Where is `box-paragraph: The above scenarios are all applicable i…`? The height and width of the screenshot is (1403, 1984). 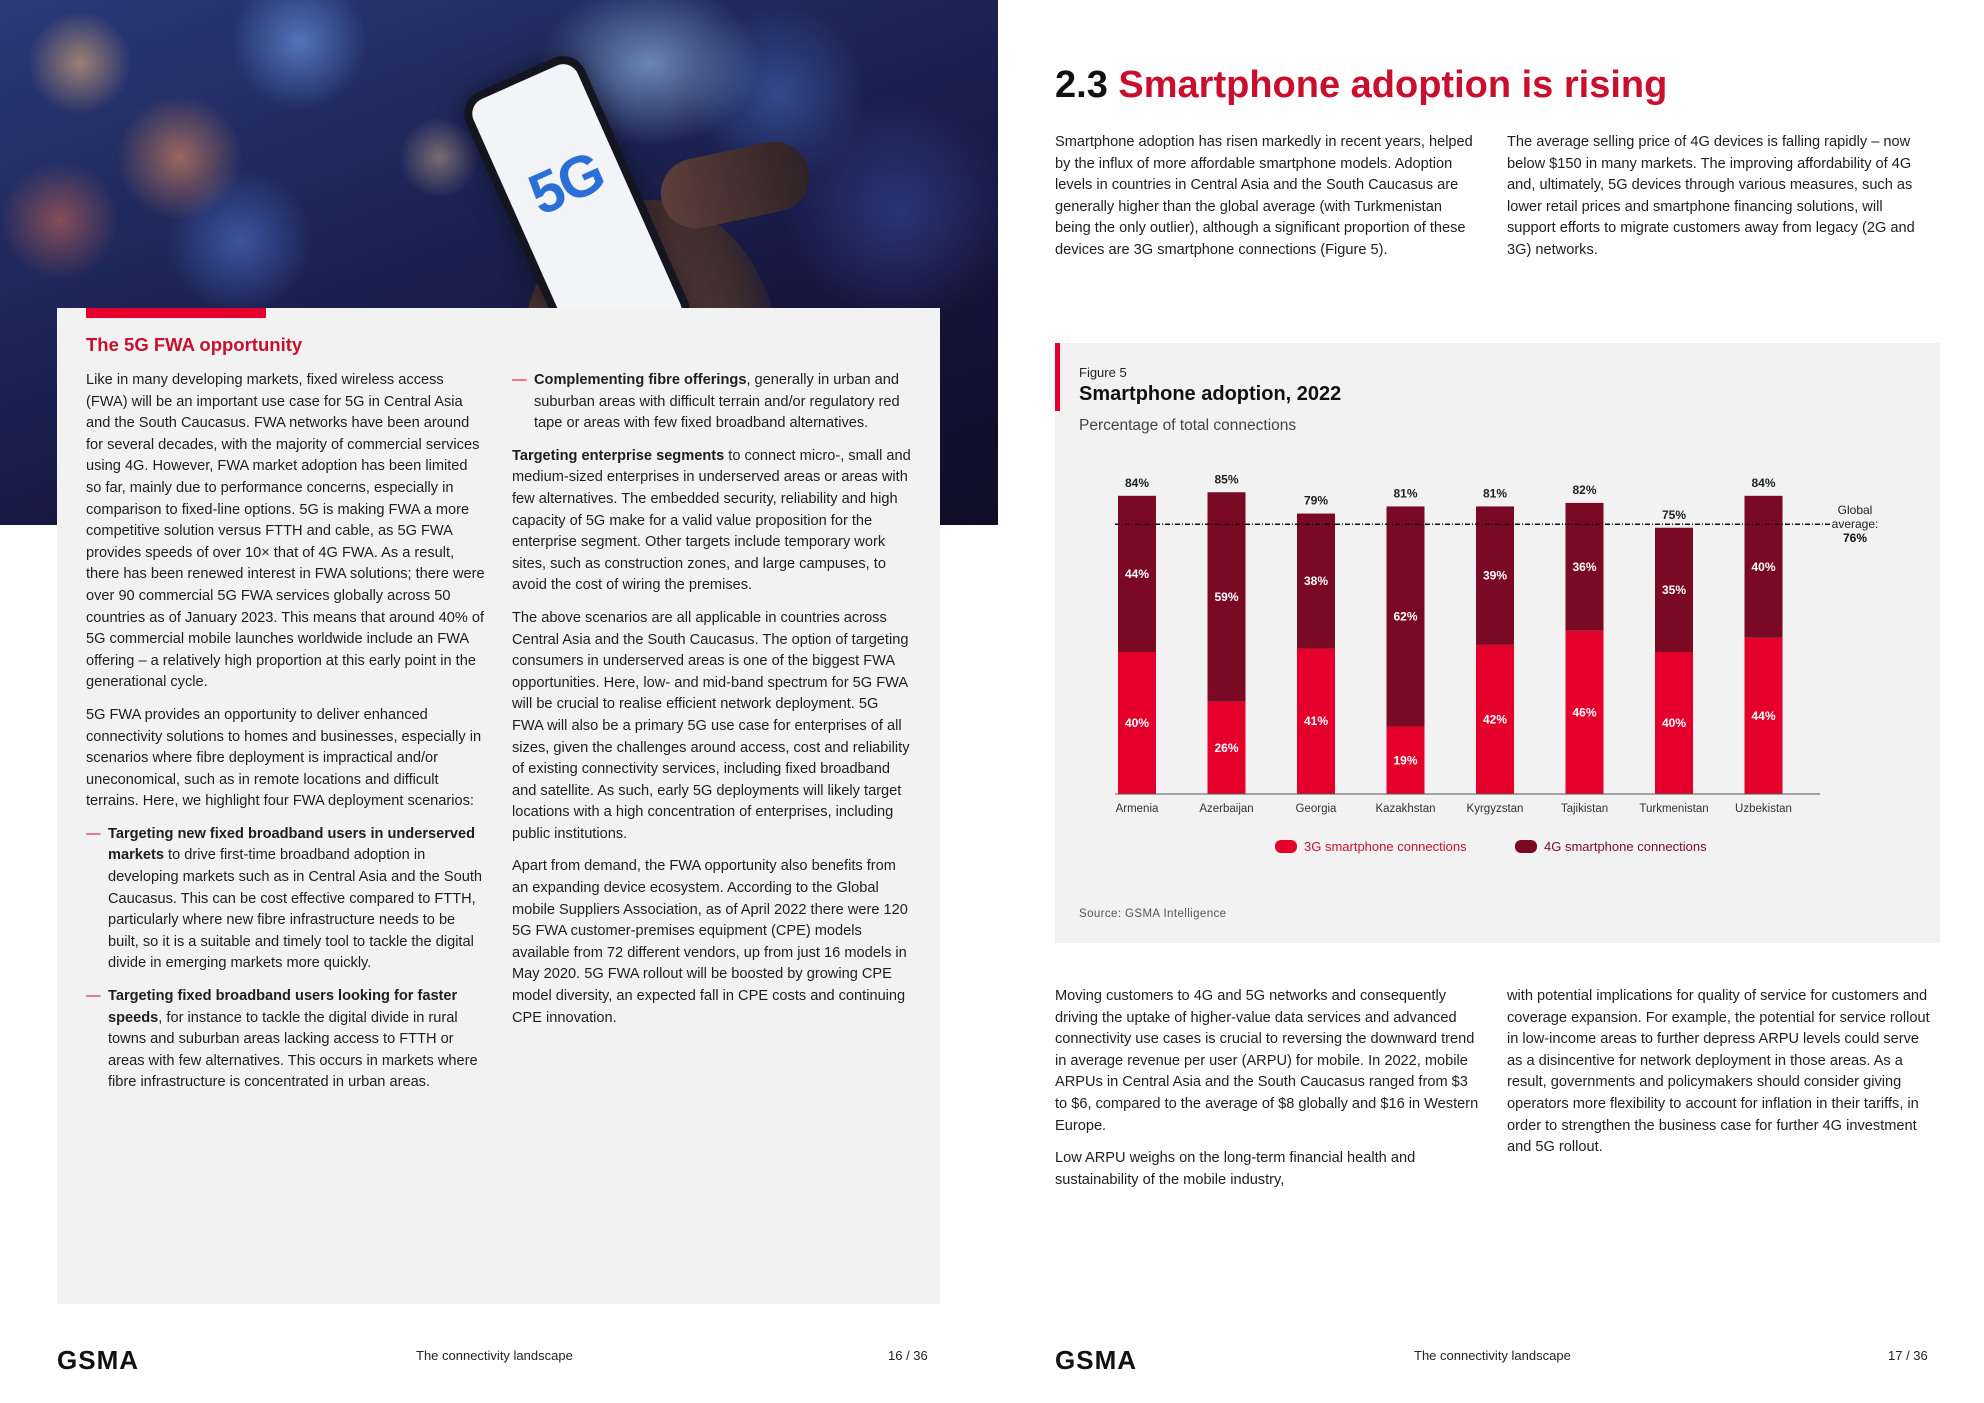
box-paragraph: The above scenarios are all applicable i… is located at coordinates (711, 725).